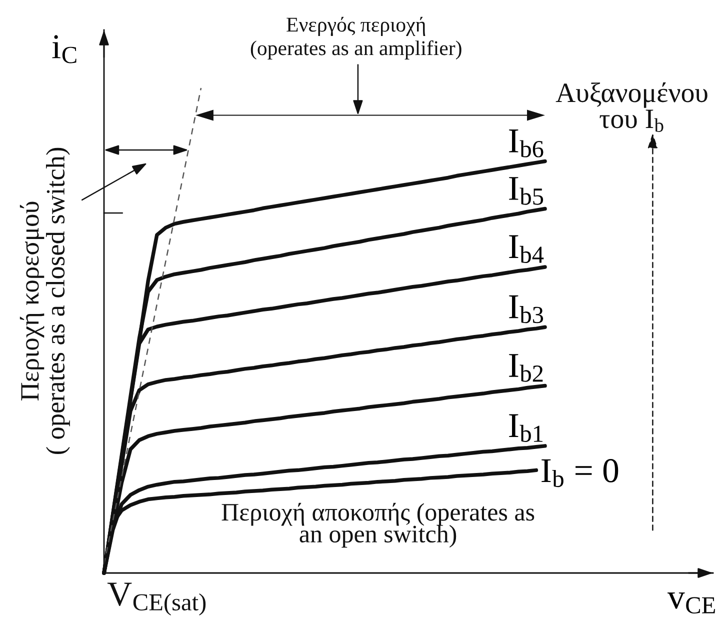 This screenshot has height=626, width=725. I want to click on annotation: Περιοχή αποκοπής (operates as an open switch), so click(378, 525).